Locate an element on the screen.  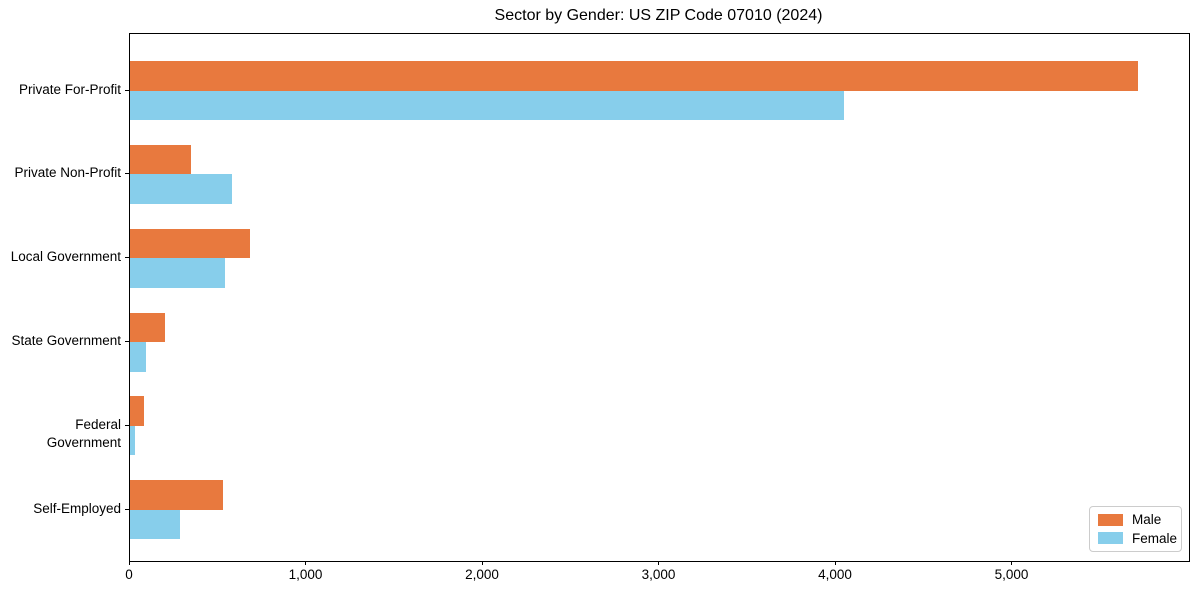
bar-female-private-for-profit is located at coordinates (487, 105).